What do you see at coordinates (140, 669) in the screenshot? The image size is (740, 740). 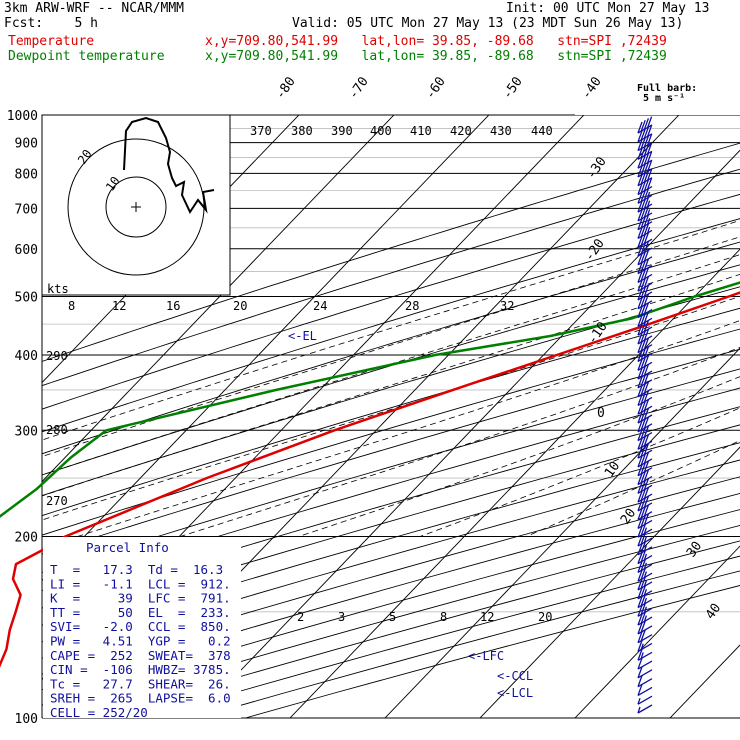 I see `parcel-panel-row: CIN = -106 HWBZ= 3785.` at bounding box center [140, 669].